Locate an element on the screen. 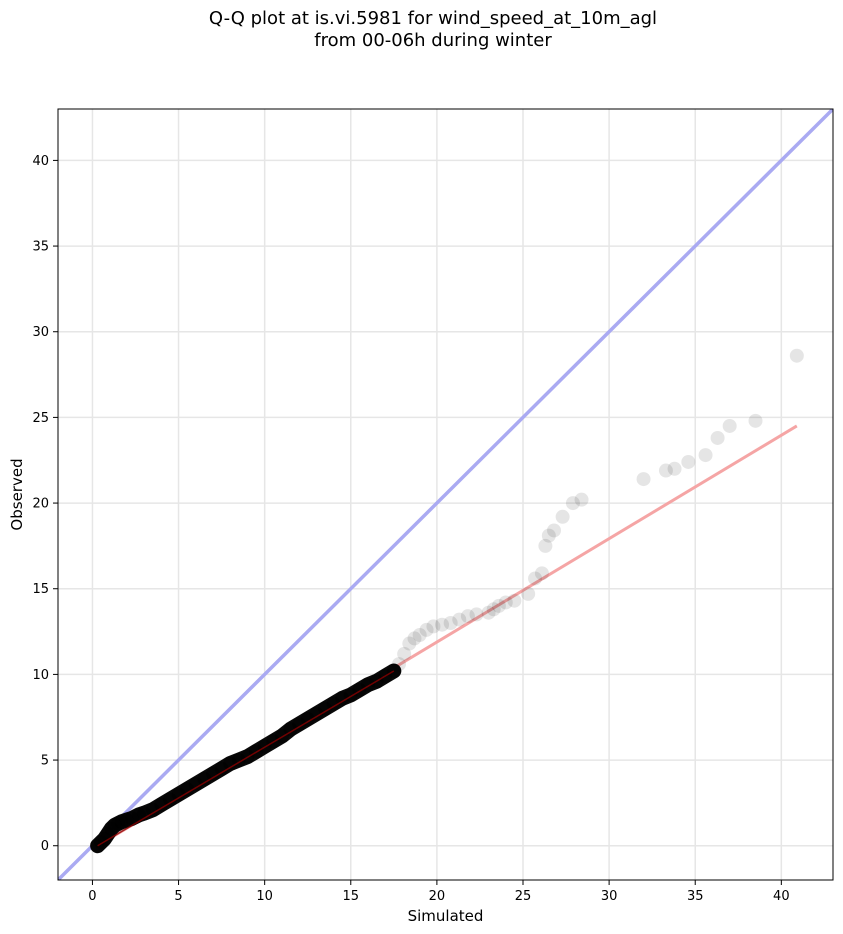  x-tick-label: 30 is located at coordinates (609, 896).